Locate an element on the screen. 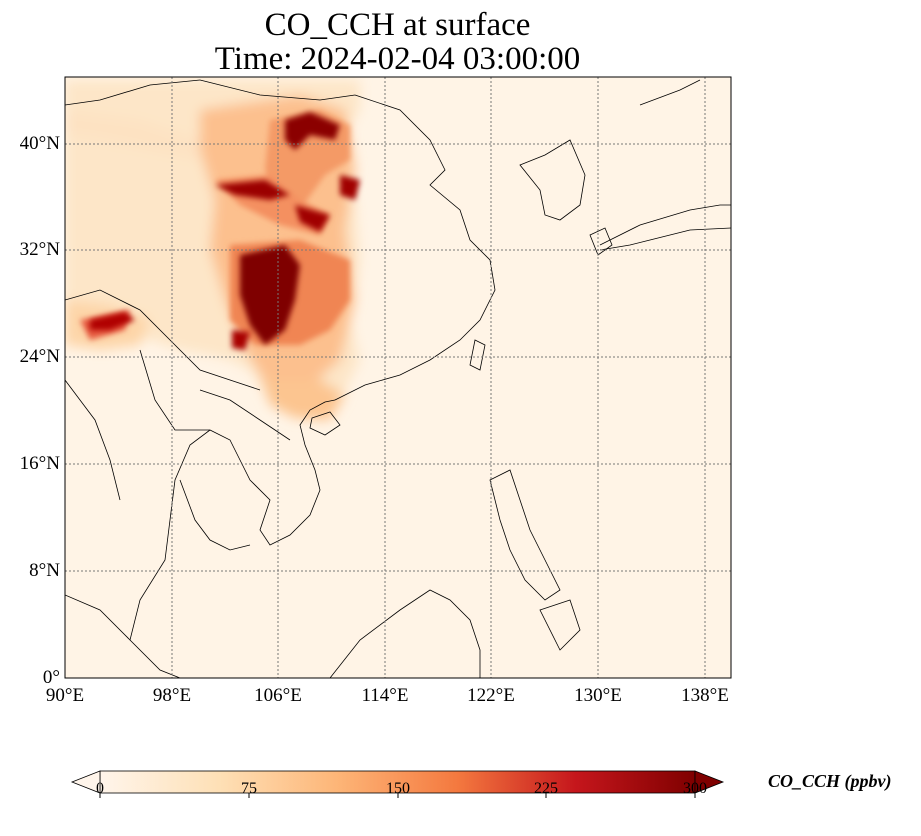  lon-tick-label: 106°E is located at coordinates (278, 695).